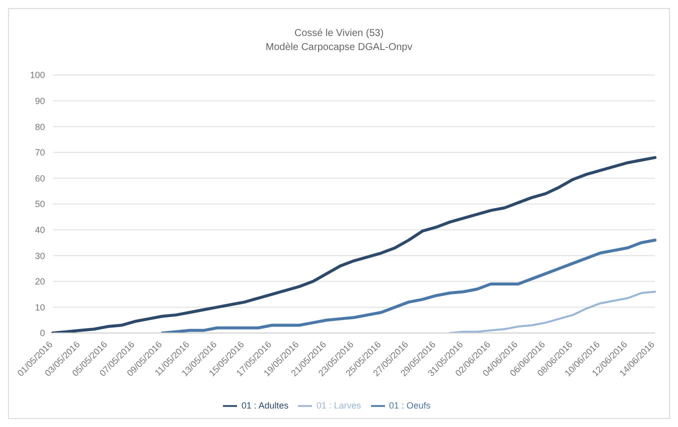  Describe the element at coordinates (39, 101) in the screenshot. I see `y-tick-label: 90` at that location.